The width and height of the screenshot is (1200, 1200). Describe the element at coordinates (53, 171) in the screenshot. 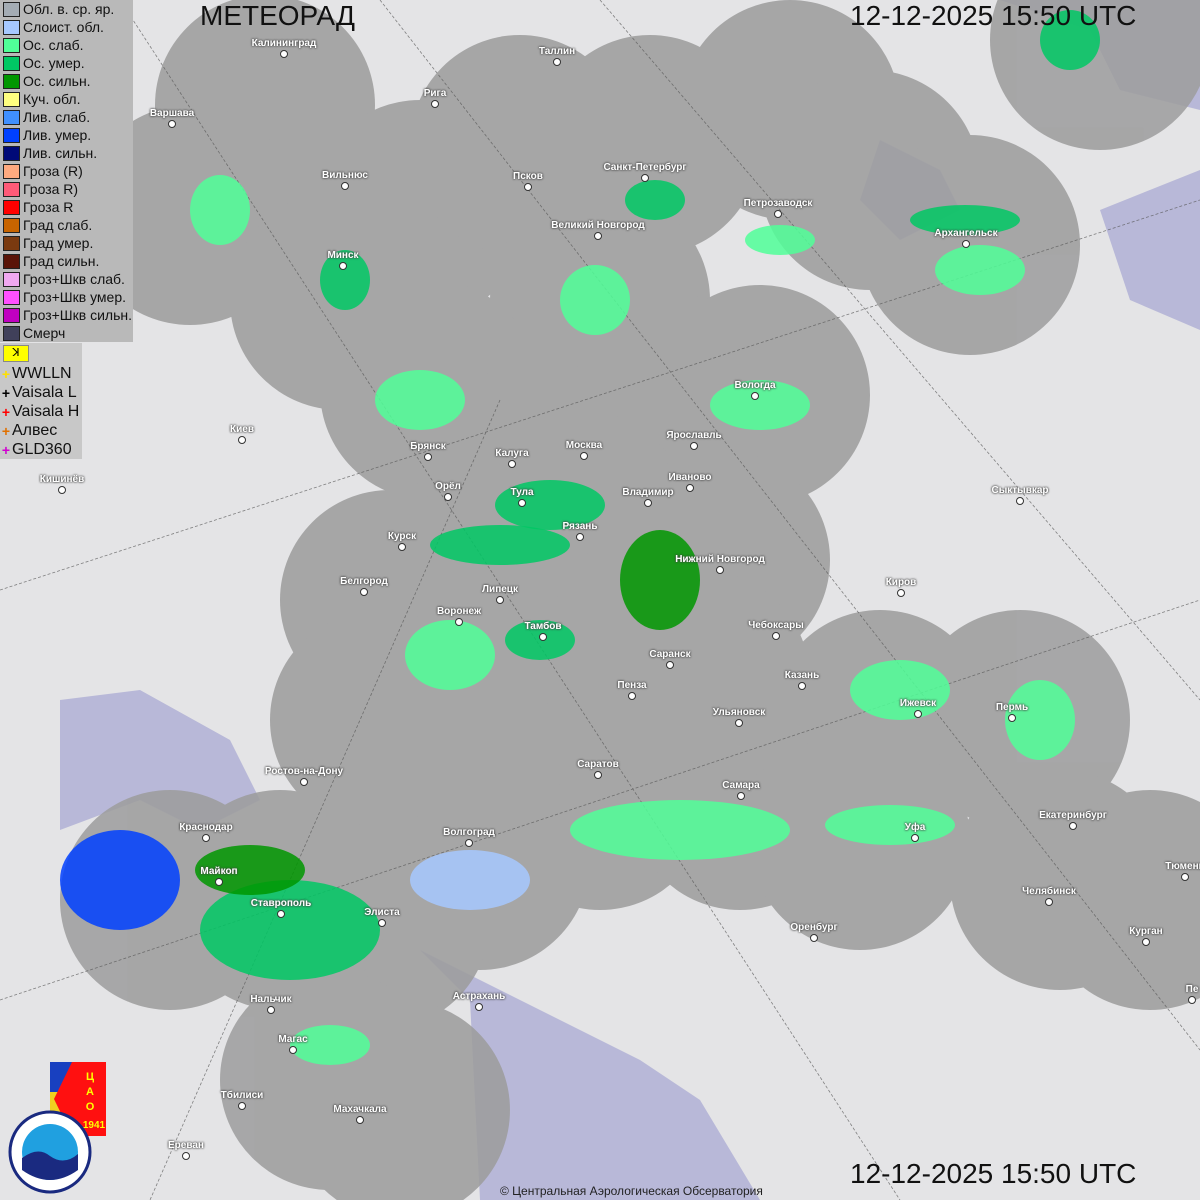

I see `legend-label: Гроза (R)` at that location.